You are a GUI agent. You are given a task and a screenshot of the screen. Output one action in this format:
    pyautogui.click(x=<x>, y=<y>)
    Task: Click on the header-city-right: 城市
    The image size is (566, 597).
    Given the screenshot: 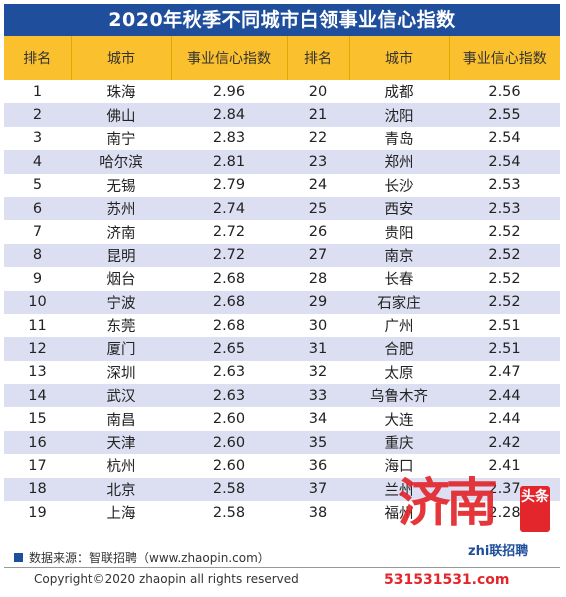 What is the action you would take?
    pyautogui.click(x=399, y=58)
    